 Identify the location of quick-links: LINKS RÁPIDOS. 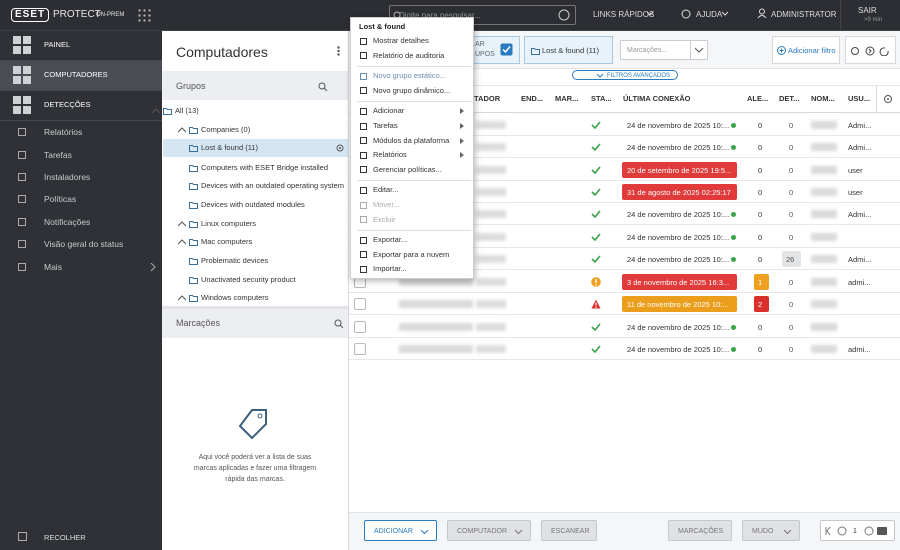
(624, 14).